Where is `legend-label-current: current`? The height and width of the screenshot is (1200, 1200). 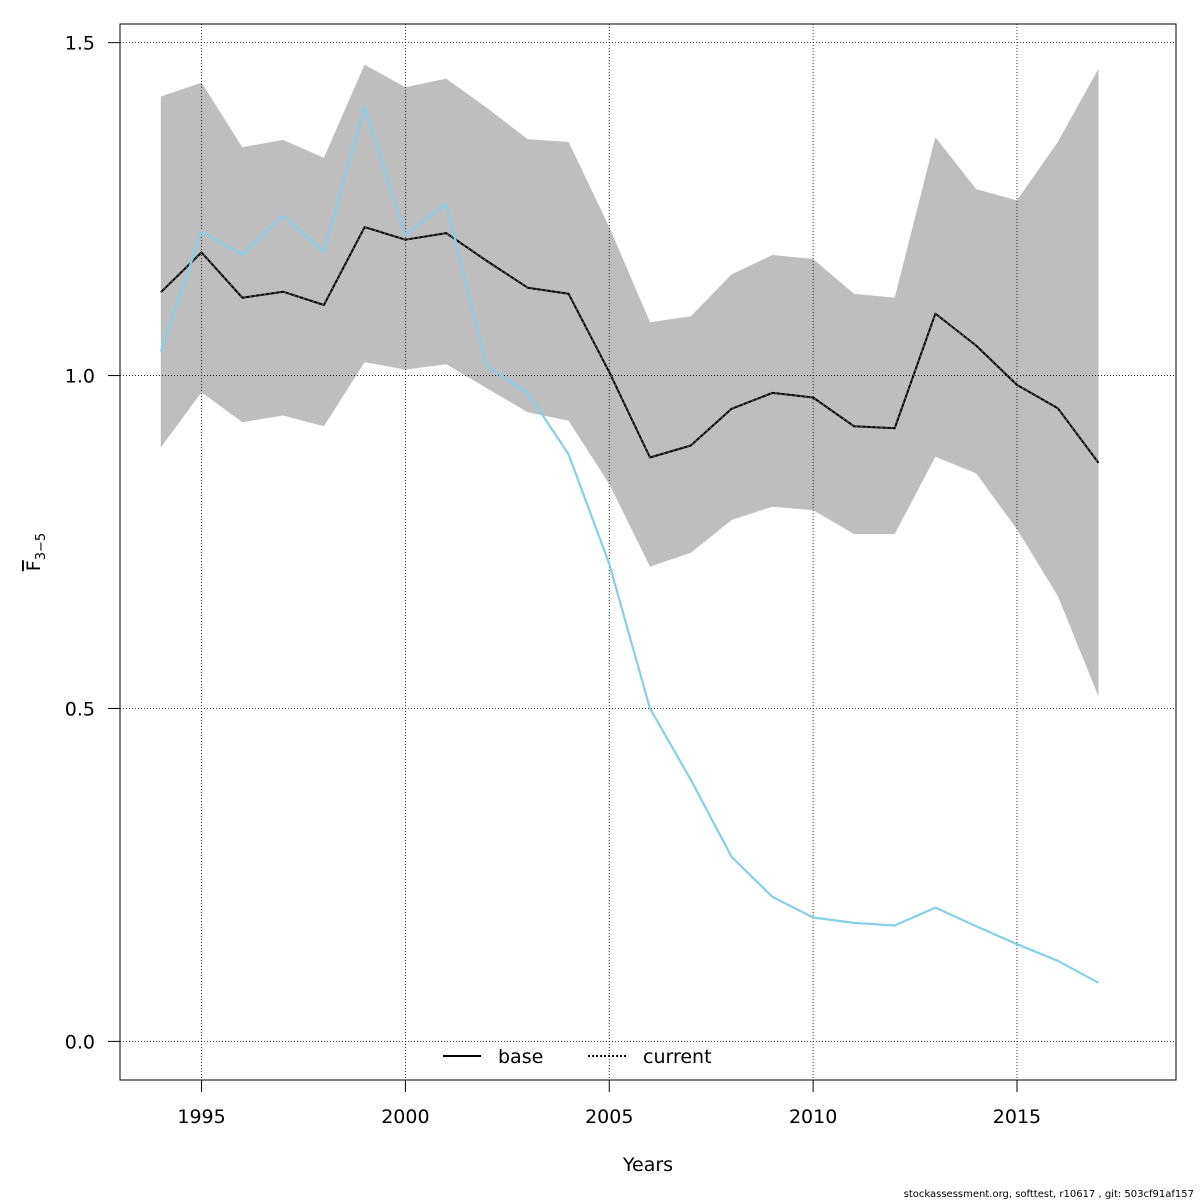 legend-label-current: current is located at coordinates (677, 1057).